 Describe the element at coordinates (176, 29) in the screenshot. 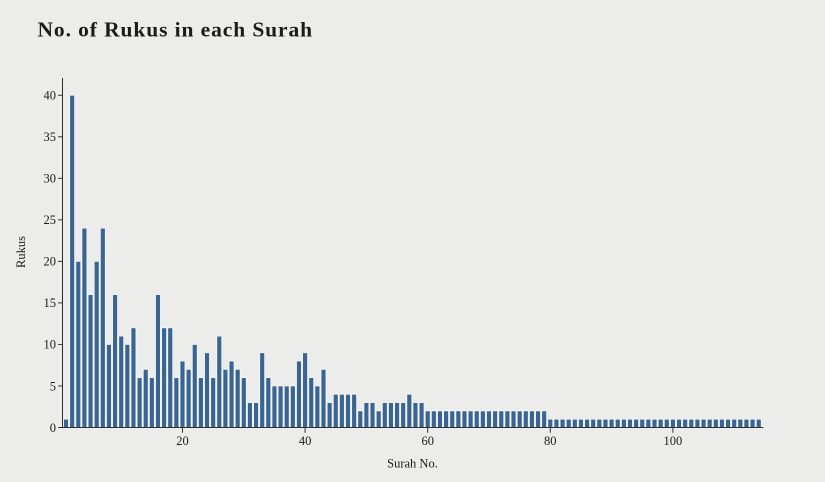

I see `svg-text: No. of Rukus in each Surah` at that location.